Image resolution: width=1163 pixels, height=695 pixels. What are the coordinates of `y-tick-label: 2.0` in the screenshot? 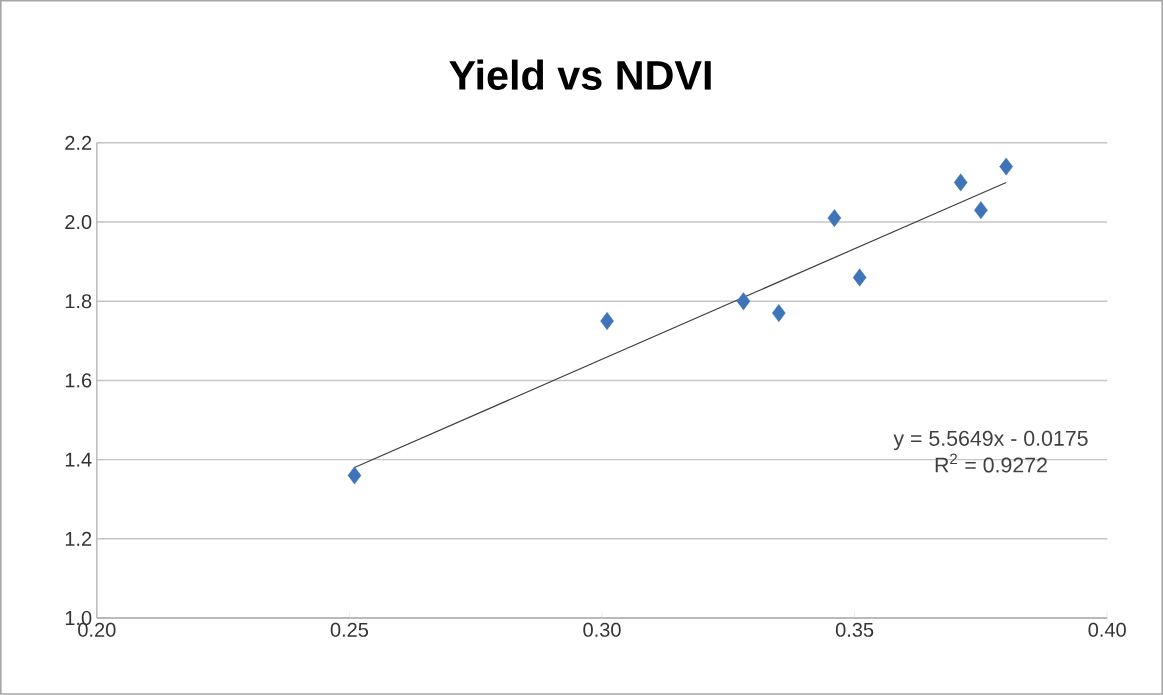 It's located at (78, 222).